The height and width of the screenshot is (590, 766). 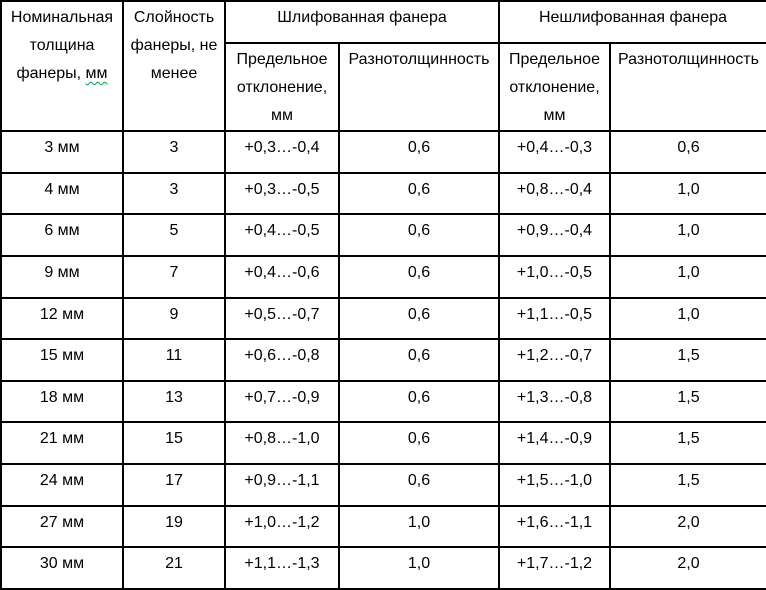 What do you see at coordinates (554, 193) in the screenshot?
I see `cell-unsanded-deviation: +0,8…-0,4` at bounding box center [554, 193].